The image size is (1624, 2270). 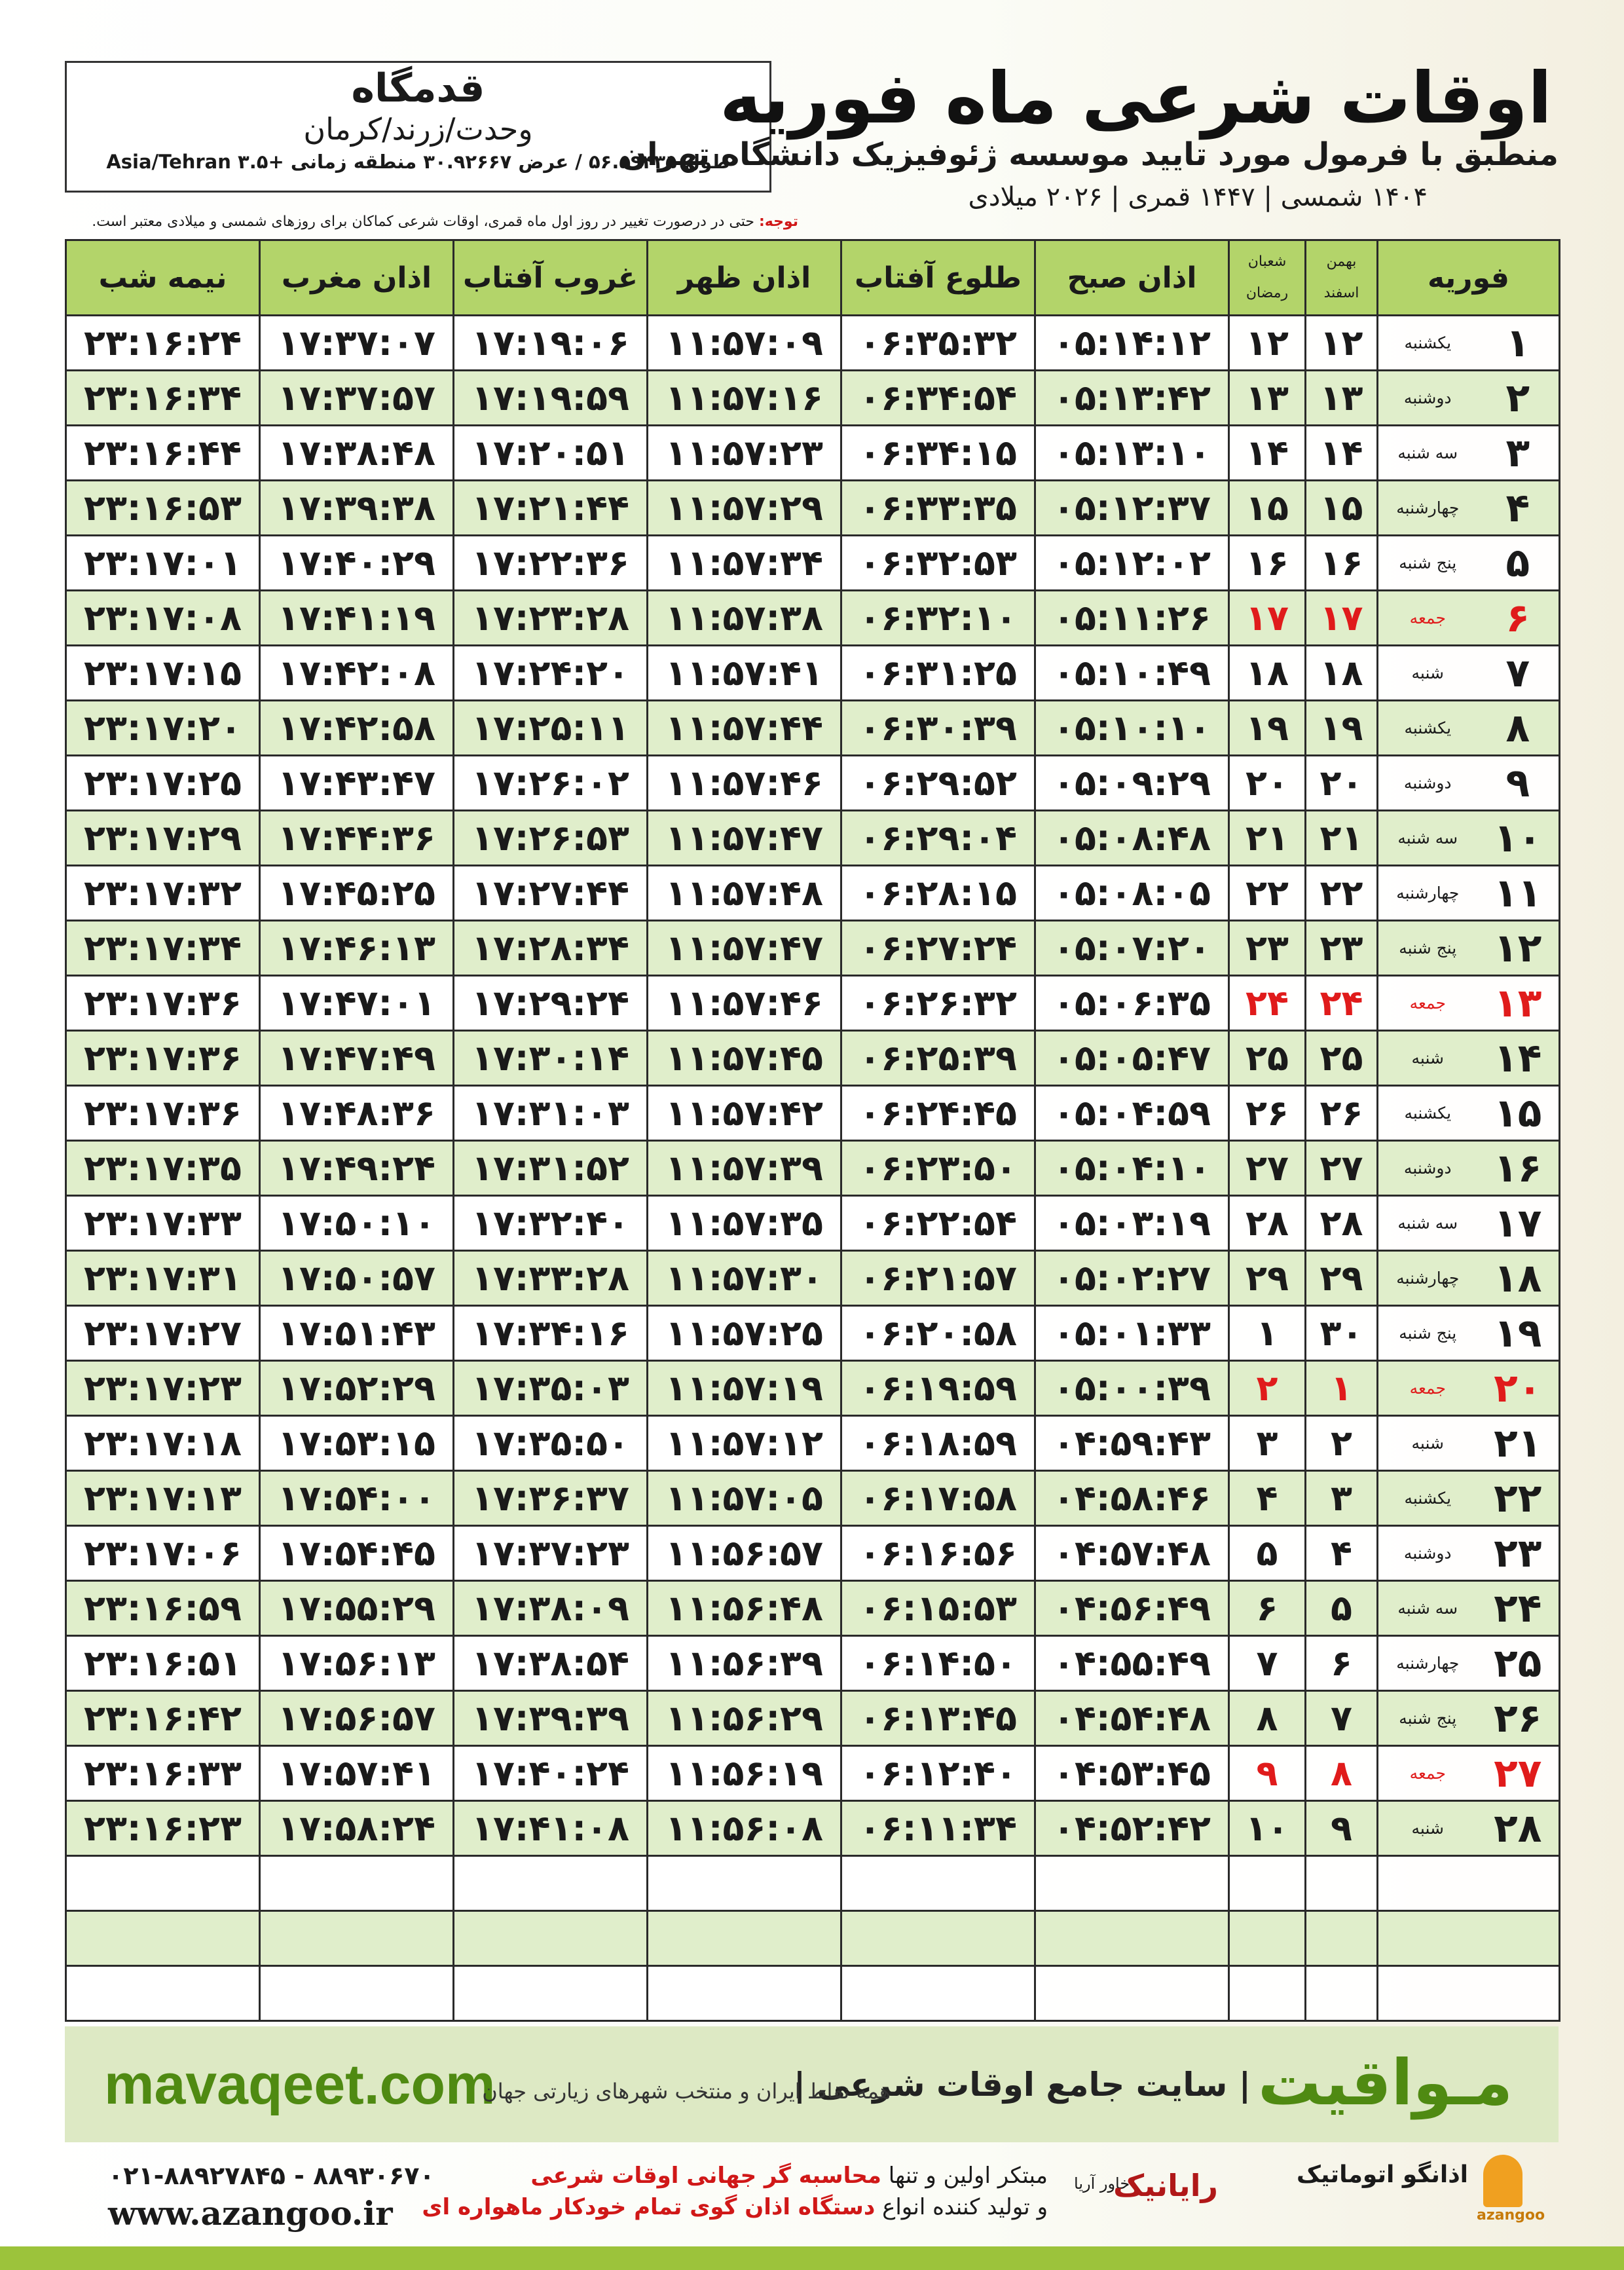 What do you see at coordinates (163, 562) in the screenshot?
I see `time: ۲۳:۱۷:۰۱` at bounding box center [163, 562].